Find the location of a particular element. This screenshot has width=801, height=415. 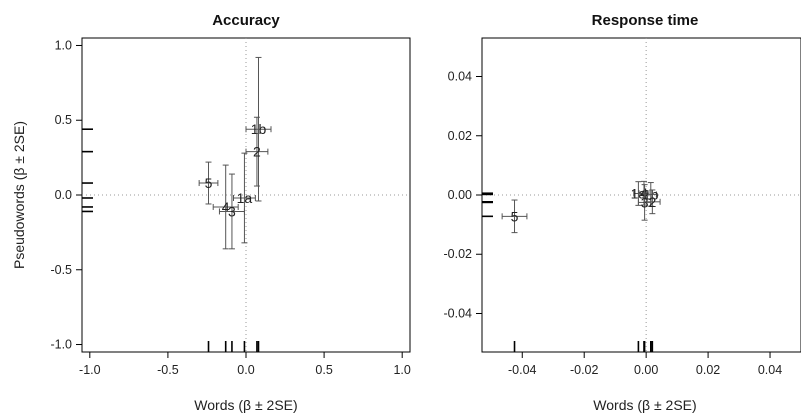

x-tick-label: 0.00 is located at coordinates (646, 370).